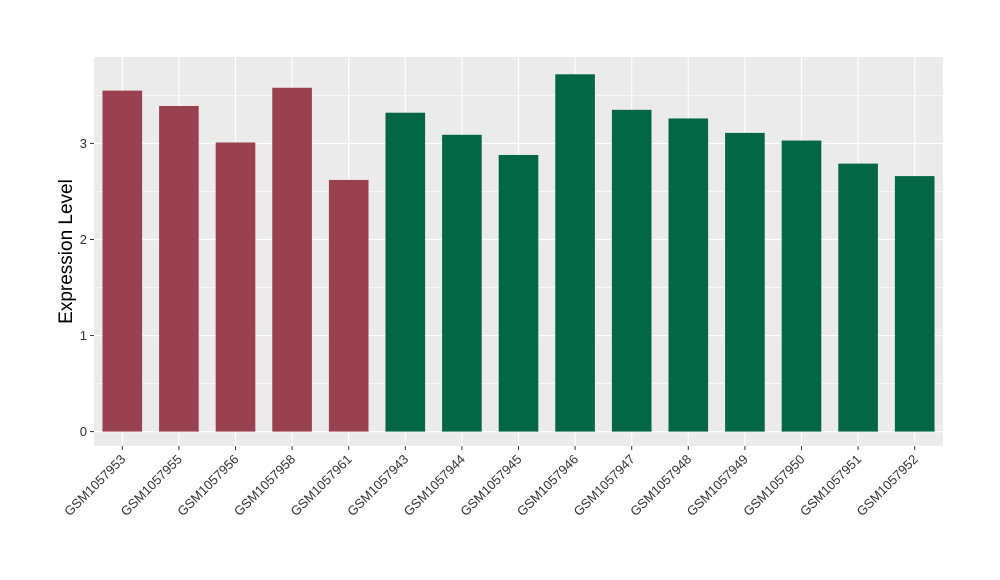  I want to click on bar-GSM1057952, so click(914, 304).